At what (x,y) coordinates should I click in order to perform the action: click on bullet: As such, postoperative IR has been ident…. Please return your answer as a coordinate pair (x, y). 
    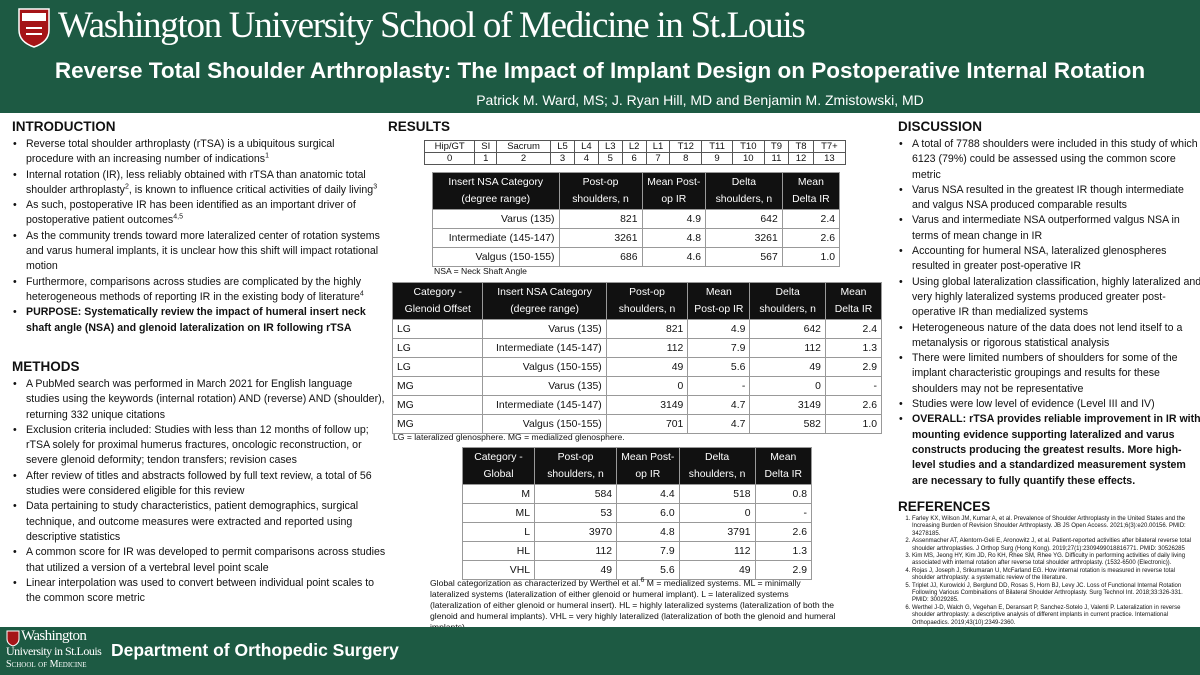
    Looking at the image, I should click on (198, 213).